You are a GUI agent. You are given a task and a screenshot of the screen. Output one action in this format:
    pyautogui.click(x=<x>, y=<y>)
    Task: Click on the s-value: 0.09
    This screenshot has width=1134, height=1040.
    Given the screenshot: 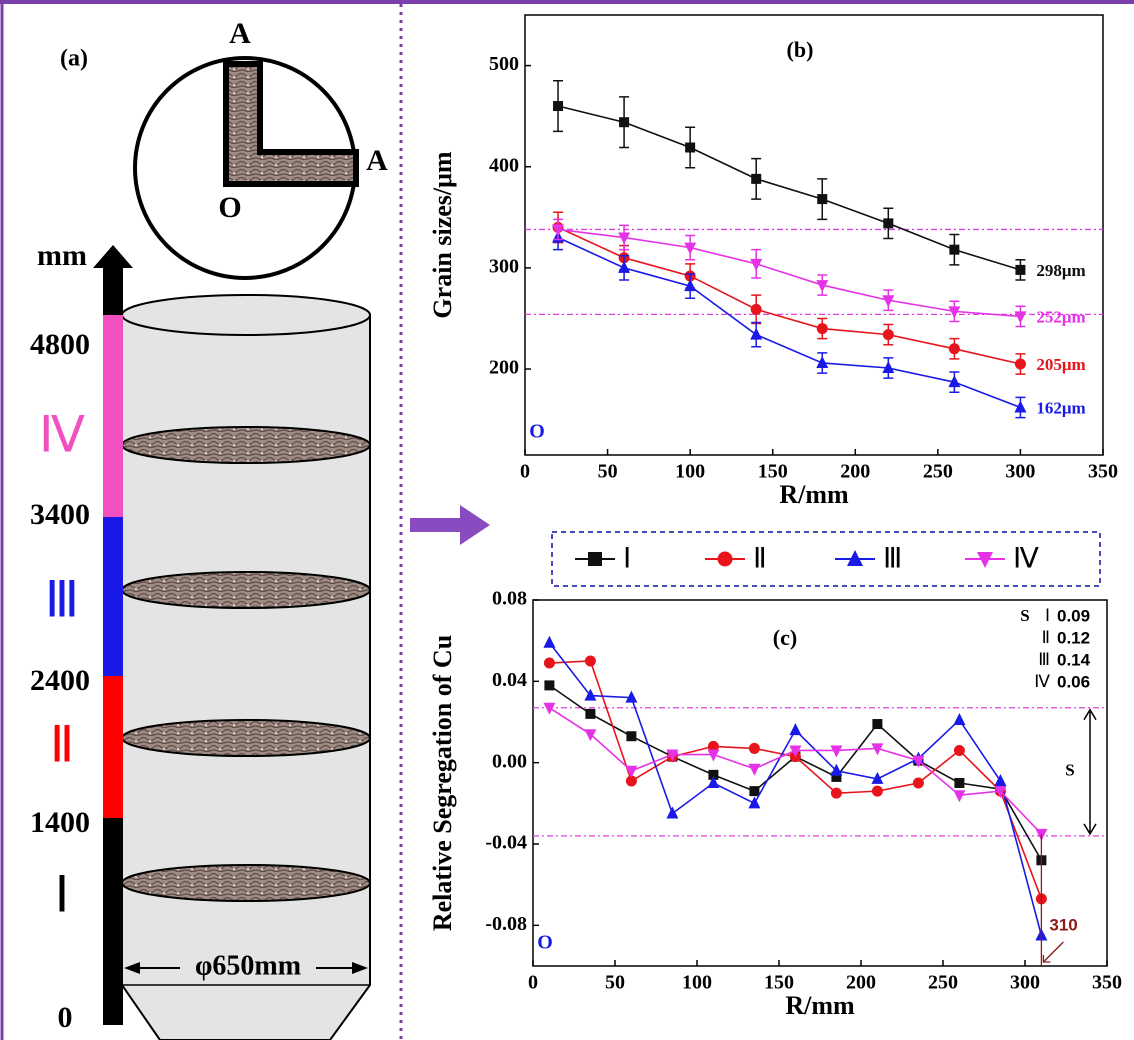 What is the action you would take?
    pyautogui.click(x=1073, y=615)
    